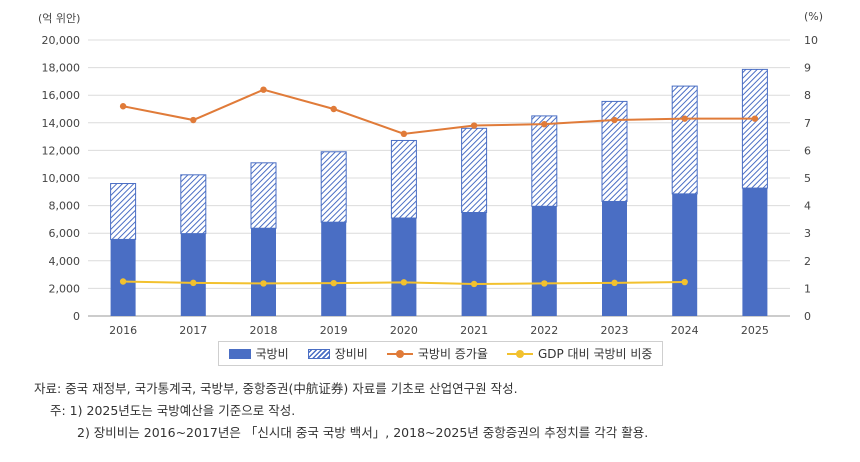 The width and height of the screenshot is (860, 462). I want to click on legend-swatch-solid, so click(239, 353).